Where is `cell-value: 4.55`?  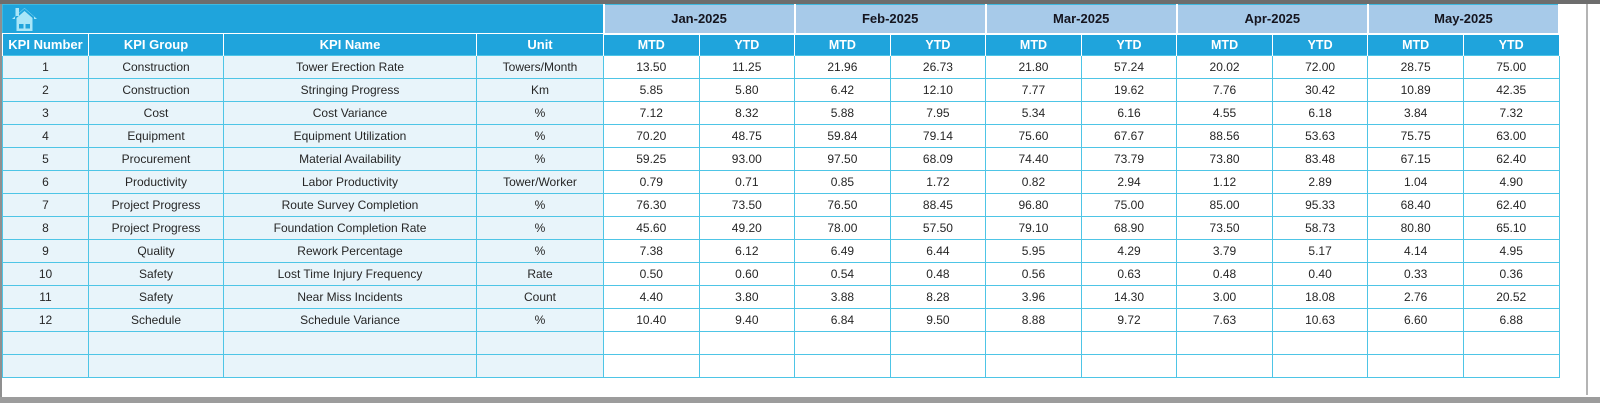 cell-value: 4.55 is located at coordinates (1224, 113).